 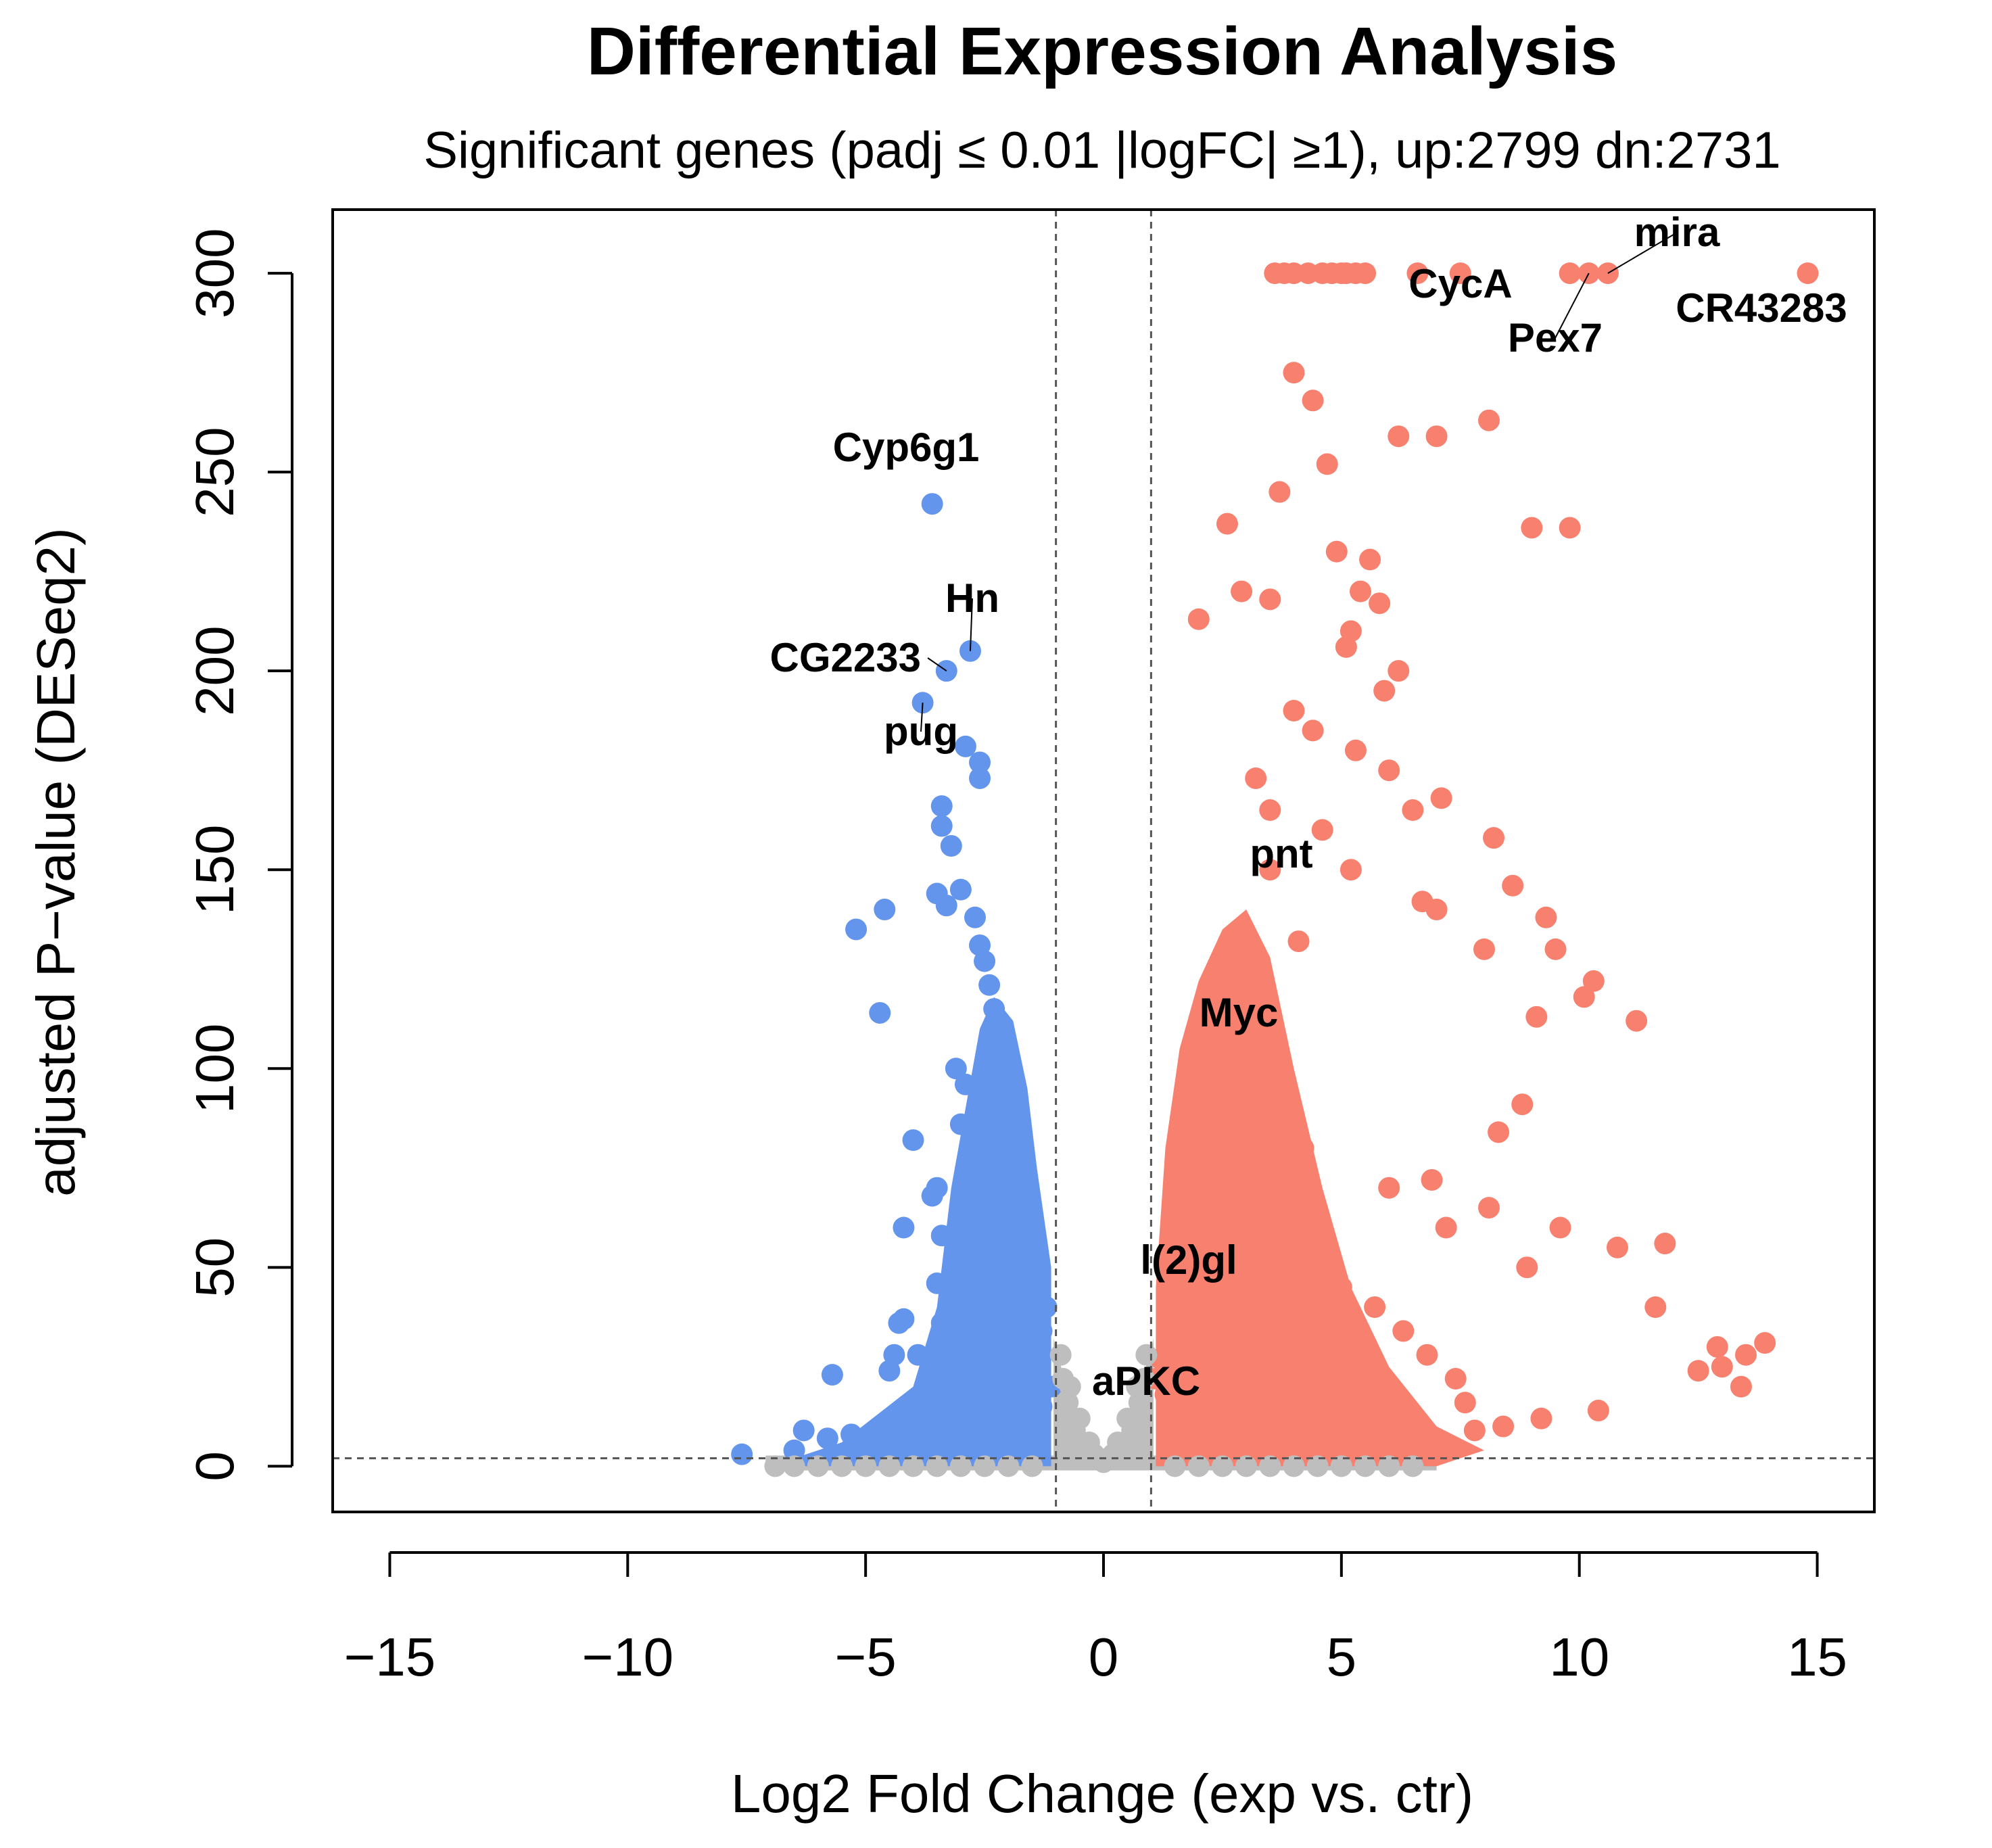 What do you see at coordinates (1102, 51) in the screenshot?
I see `chart-title: Differential Expression Analysis` at bounding box center [1102, 51].